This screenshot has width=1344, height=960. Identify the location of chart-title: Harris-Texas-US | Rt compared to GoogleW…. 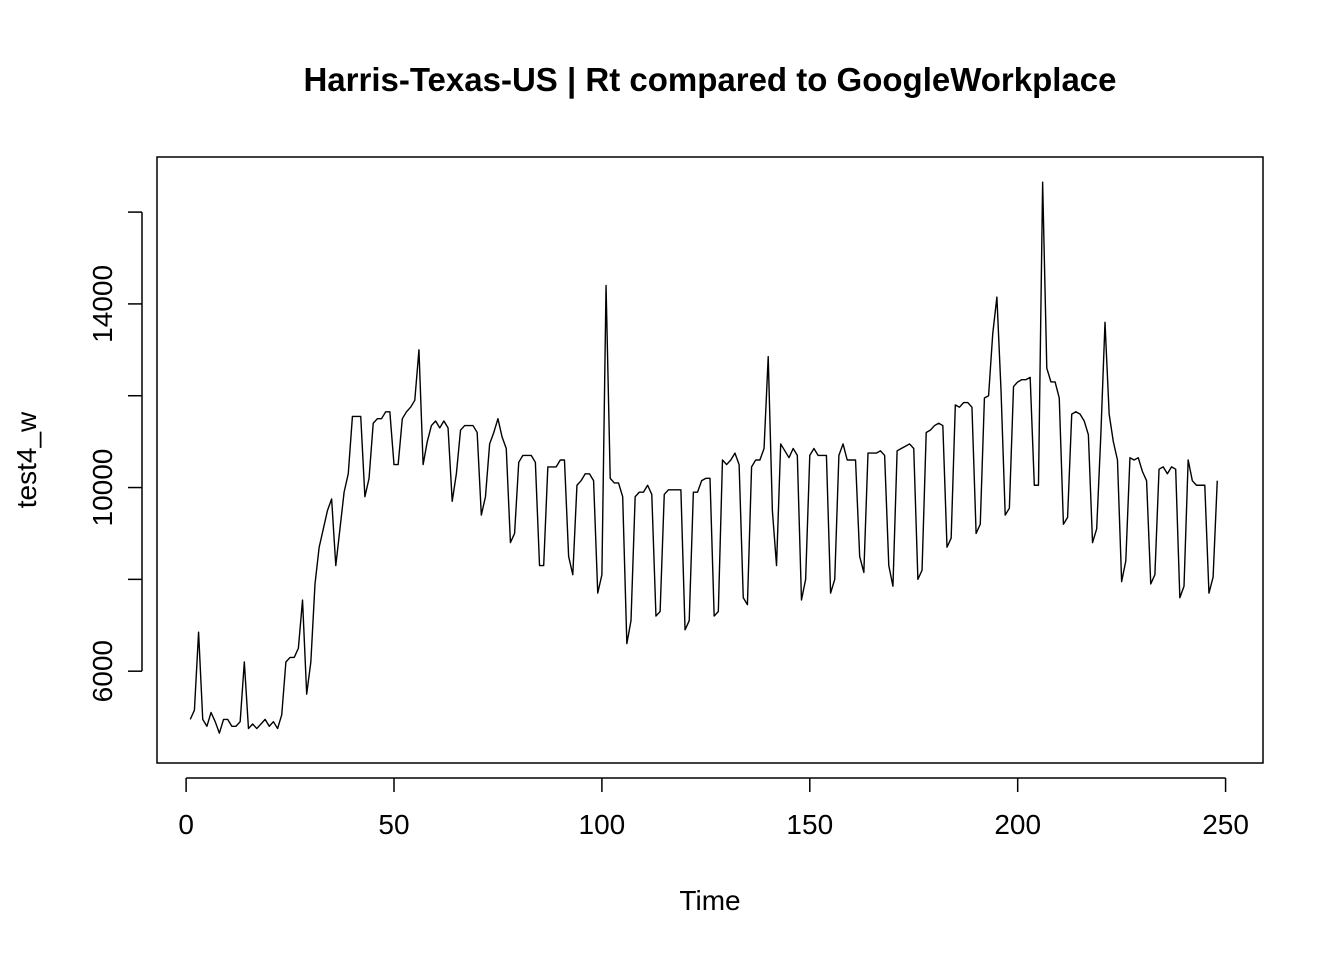
(709, 79).